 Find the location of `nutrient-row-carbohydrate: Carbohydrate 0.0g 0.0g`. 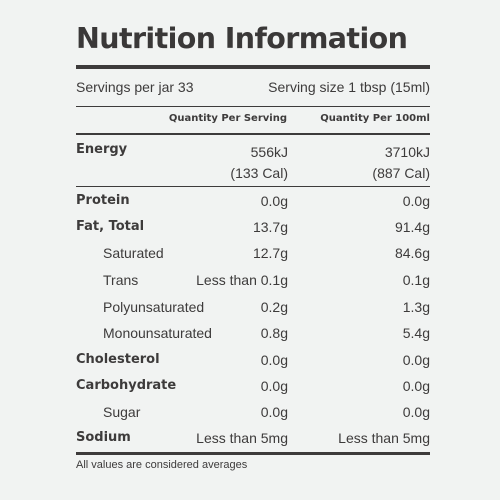

nutrient-row-carbohydrate: Carbohydrate 0.0g 0.0g is located at coordinates (253, 390).